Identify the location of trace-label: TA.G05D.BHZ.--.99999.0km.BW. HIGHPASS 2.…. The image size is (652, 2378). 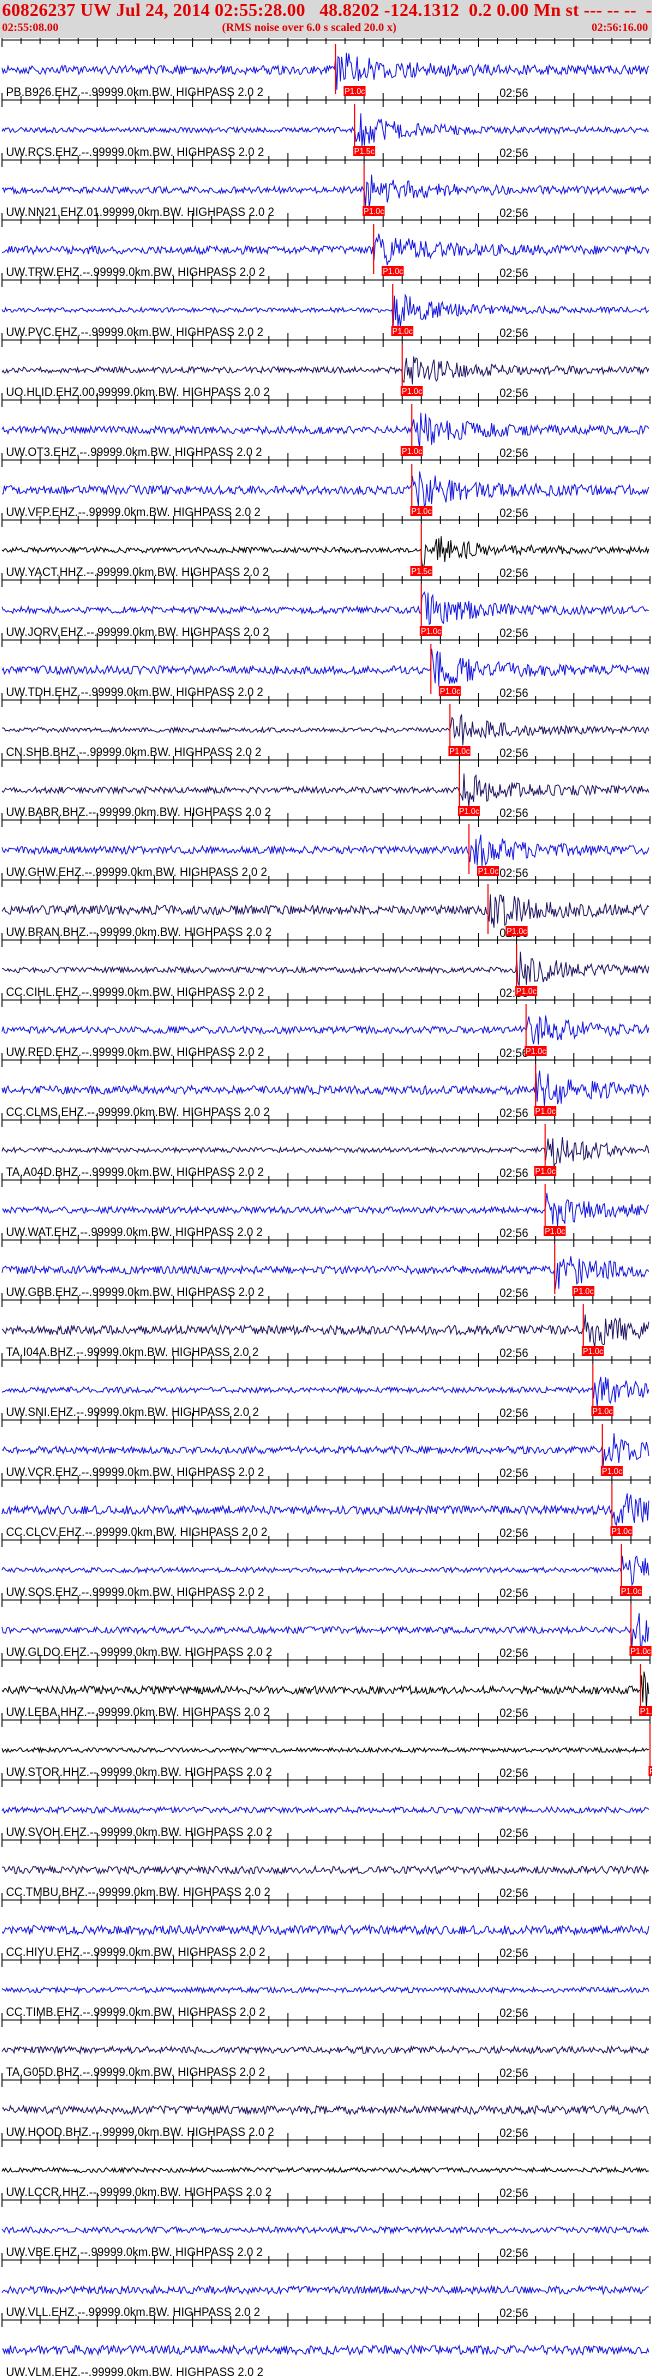
(135, 2073).